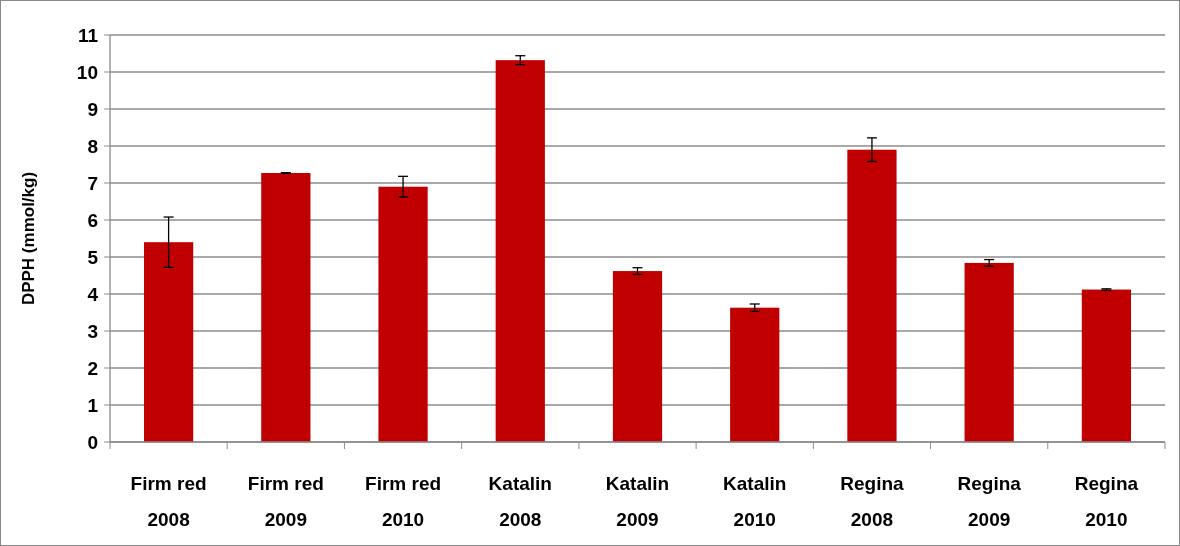 Image resolution: width=1180 pixels, height=546 pixels. I want to click on y-tick-label: 5, so click(93, 257).